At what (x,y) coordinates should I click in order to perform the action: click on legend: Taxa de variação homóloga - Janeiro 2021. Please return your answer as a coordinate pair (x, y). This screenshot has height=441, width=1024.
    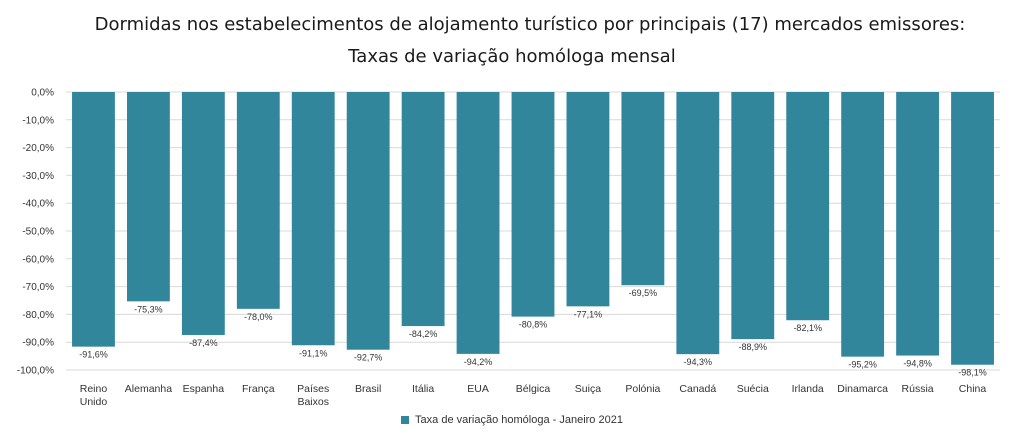
    Looking at the image, I should click on (512, 420).